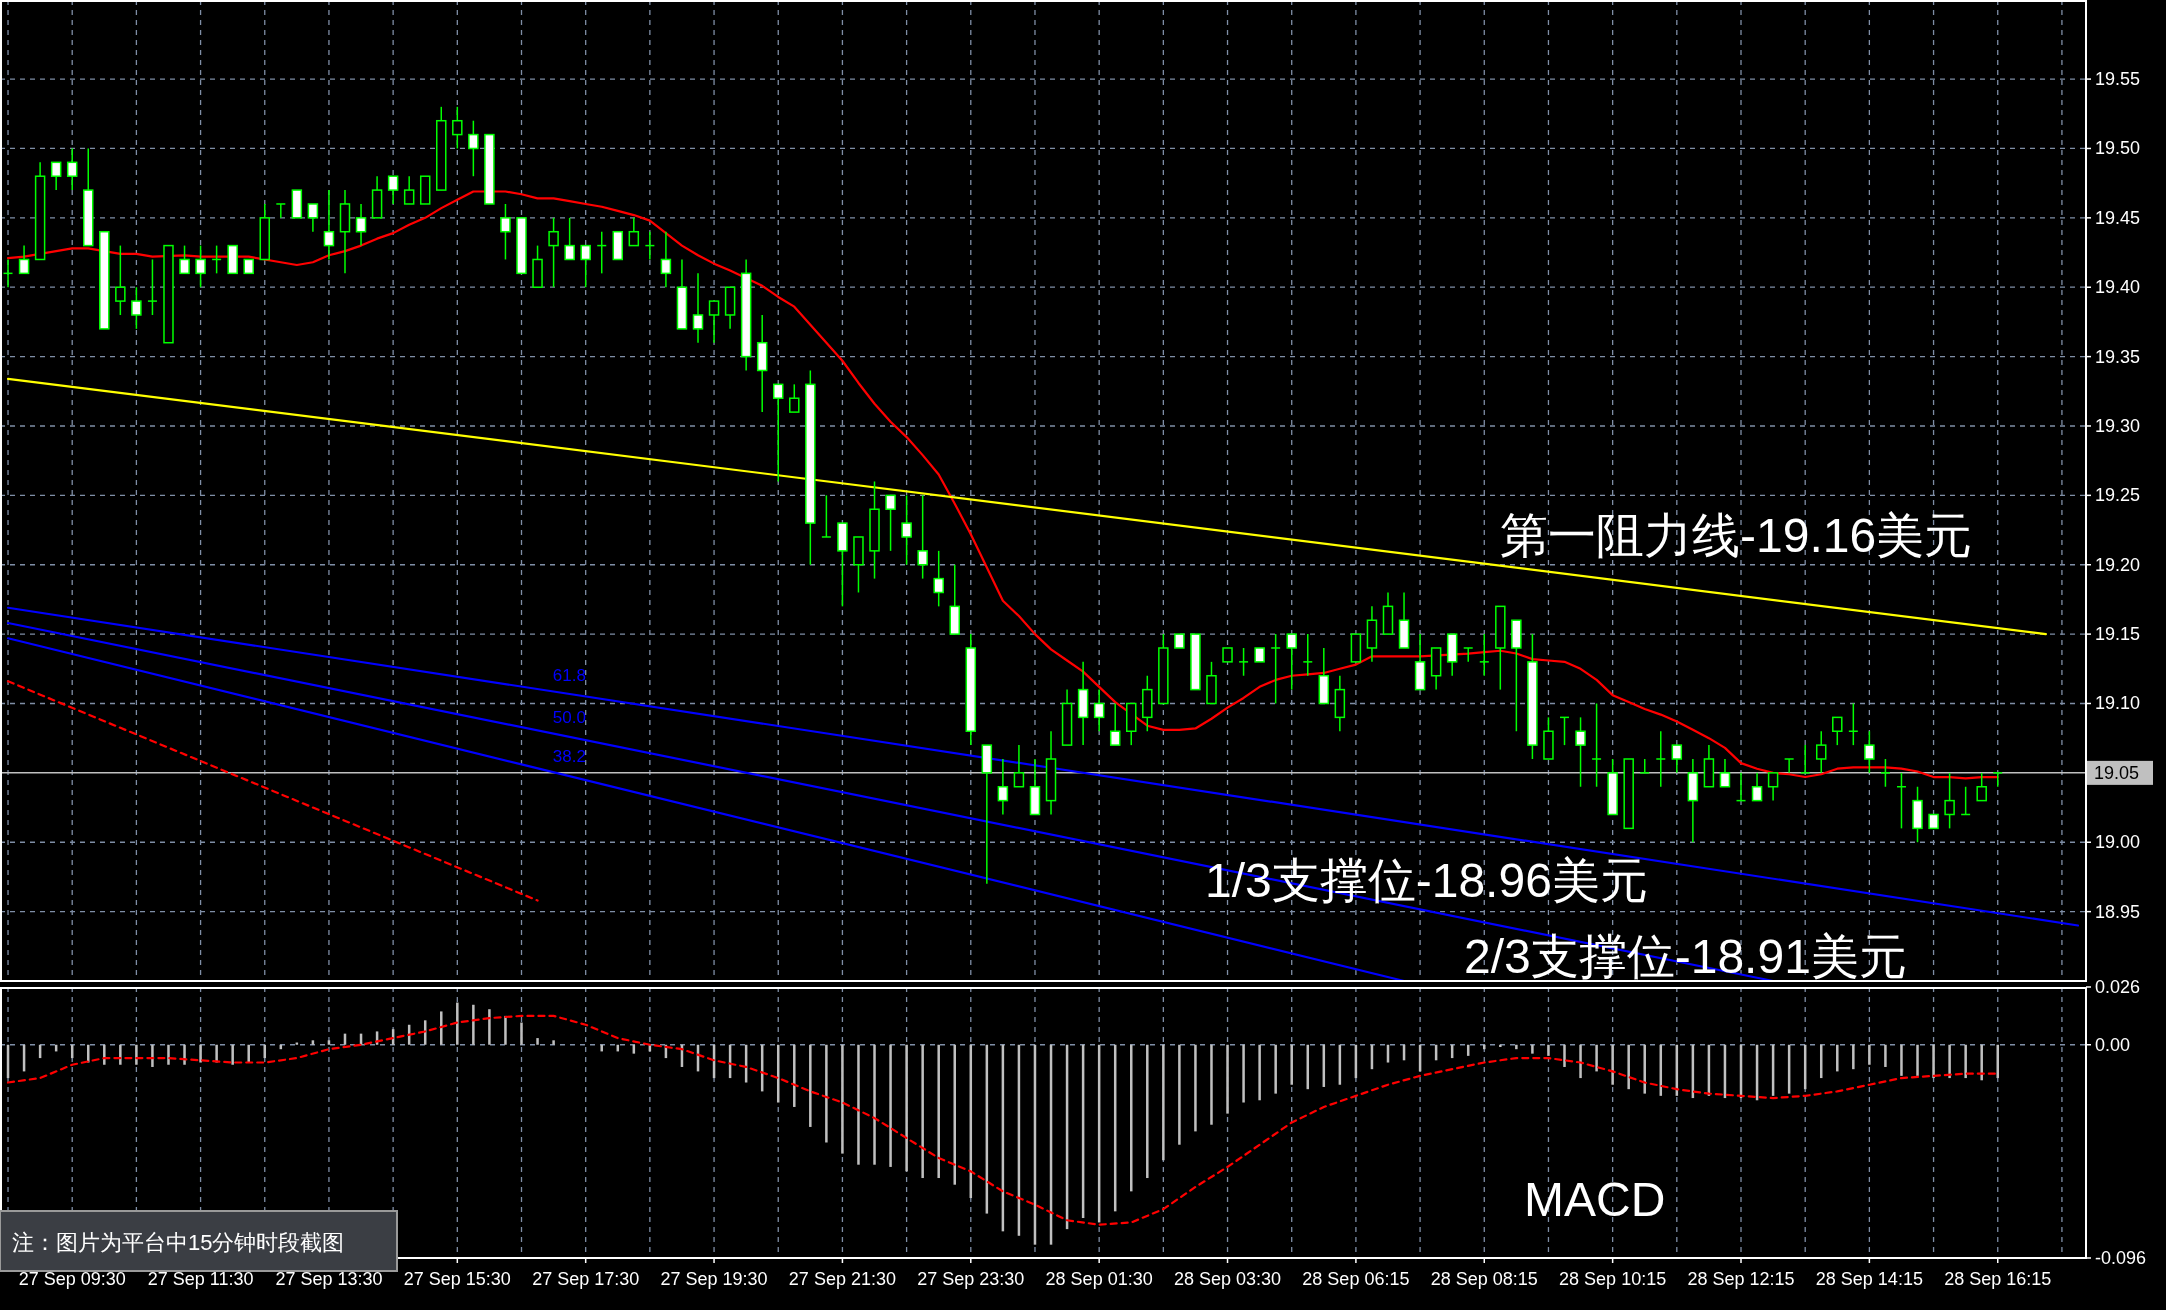 Image resolution: width=2166 pixels, height=1310 pixels. I want to click on x-tick-label: 28 Sep 14:15, so click(1869, 1279).